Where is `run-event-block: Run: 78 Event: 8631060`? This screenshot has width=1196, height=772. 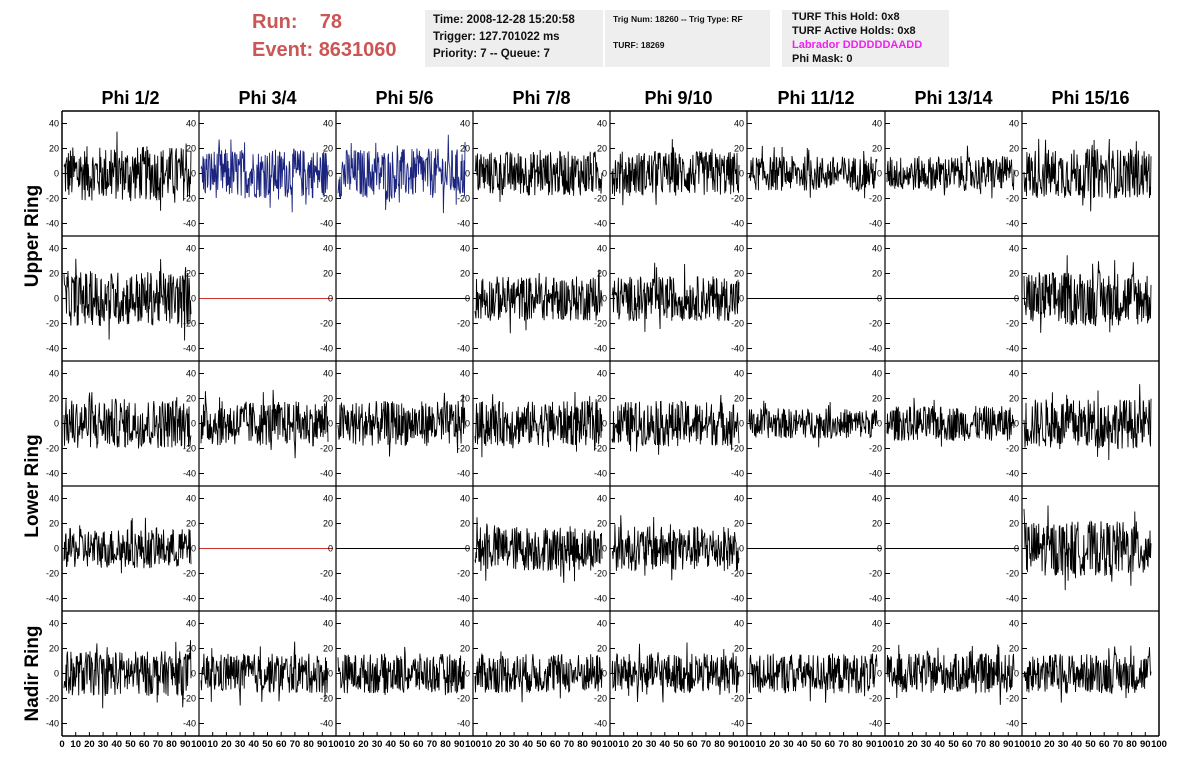 run-event-block: Run: 78 Event: 8631060 is located at coordinates (324, 36).